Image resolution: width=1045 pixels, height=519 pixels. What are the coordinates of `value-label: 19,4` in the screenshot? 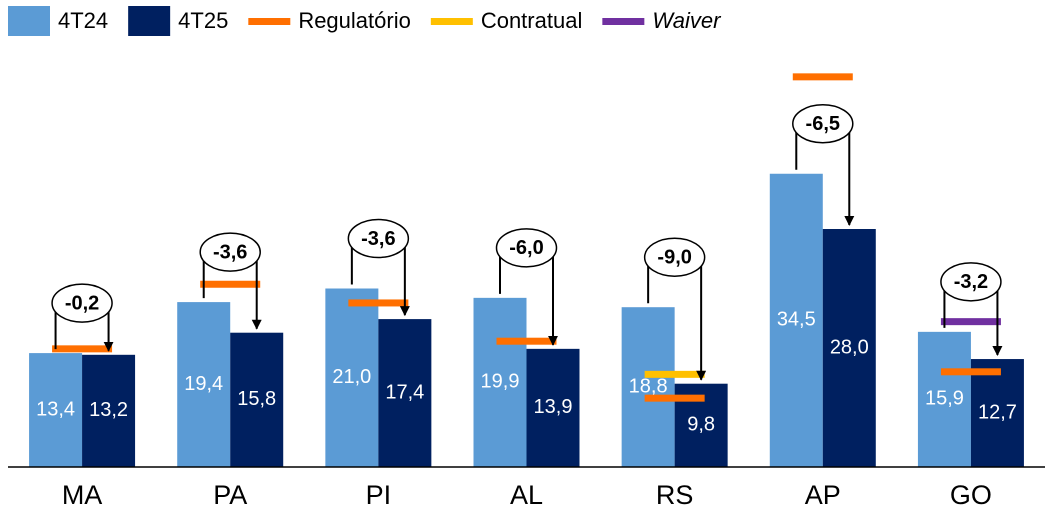 It's located at (203, 384).